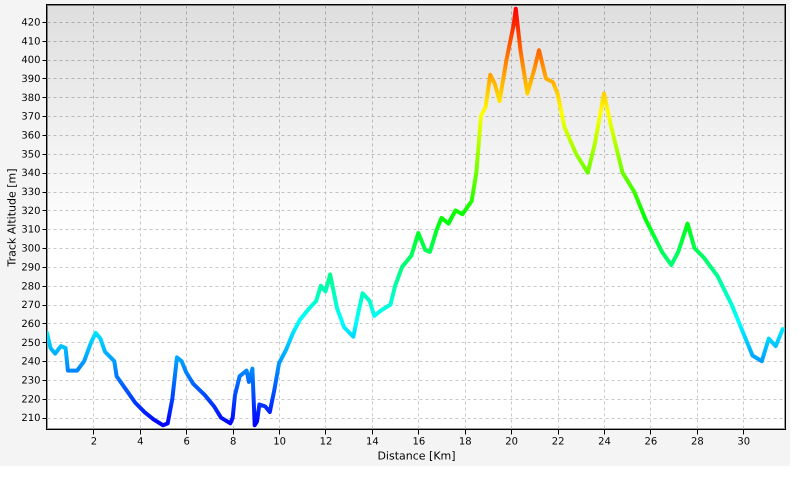  Describe the element at coordinates (511, 442) in the screenshot. I see `x-tick-label: 20` at that location.